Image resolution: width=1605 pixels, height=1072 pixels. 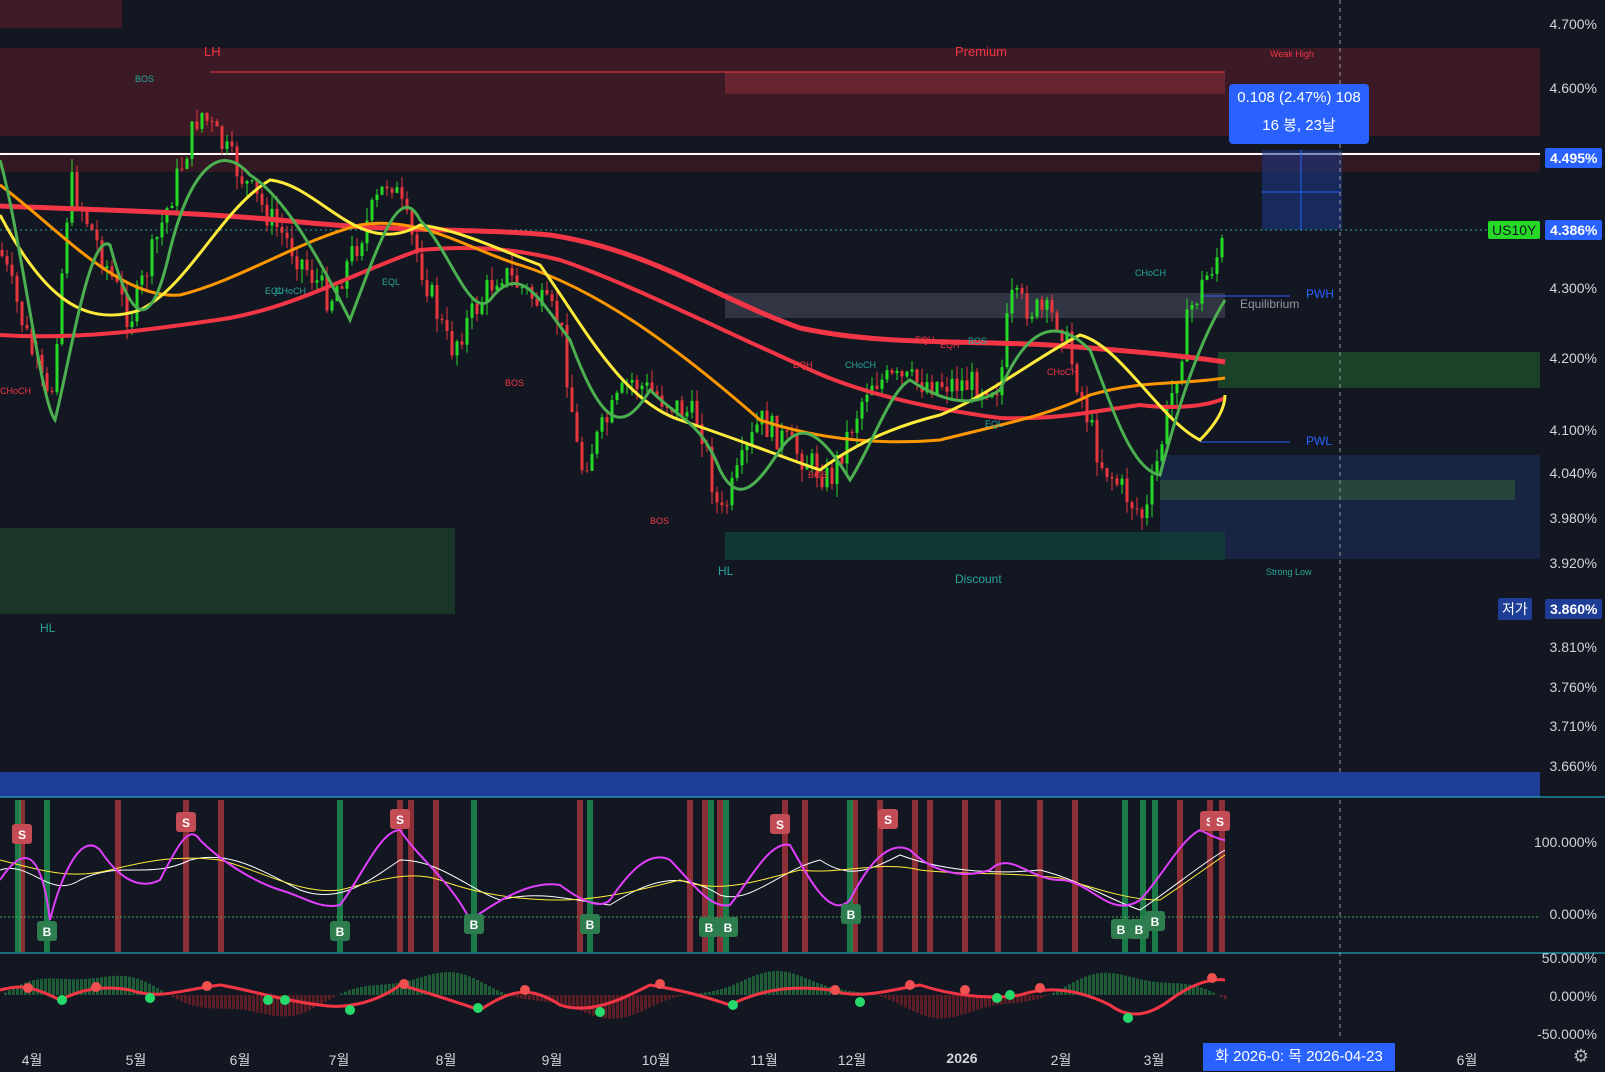 What do you see at coordinates (1320, 294) in the screenshot?
I see `pwh-label: PWH` at bounding box center [1320, 294].